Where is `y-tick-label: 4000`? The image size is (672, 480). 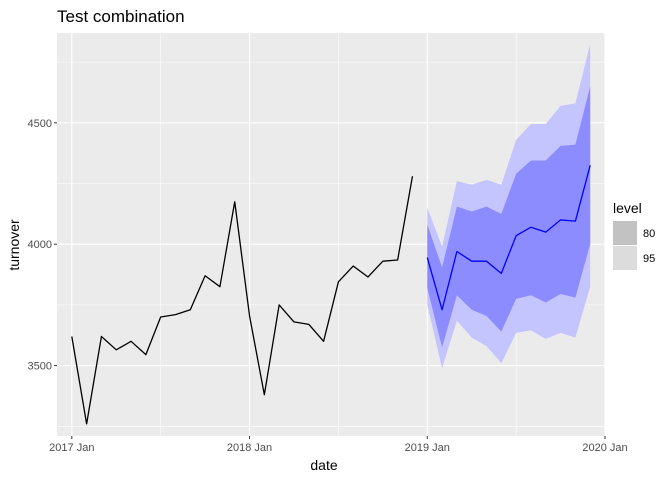
y-tick-label: 4000 is located at coordinates (40, 245).